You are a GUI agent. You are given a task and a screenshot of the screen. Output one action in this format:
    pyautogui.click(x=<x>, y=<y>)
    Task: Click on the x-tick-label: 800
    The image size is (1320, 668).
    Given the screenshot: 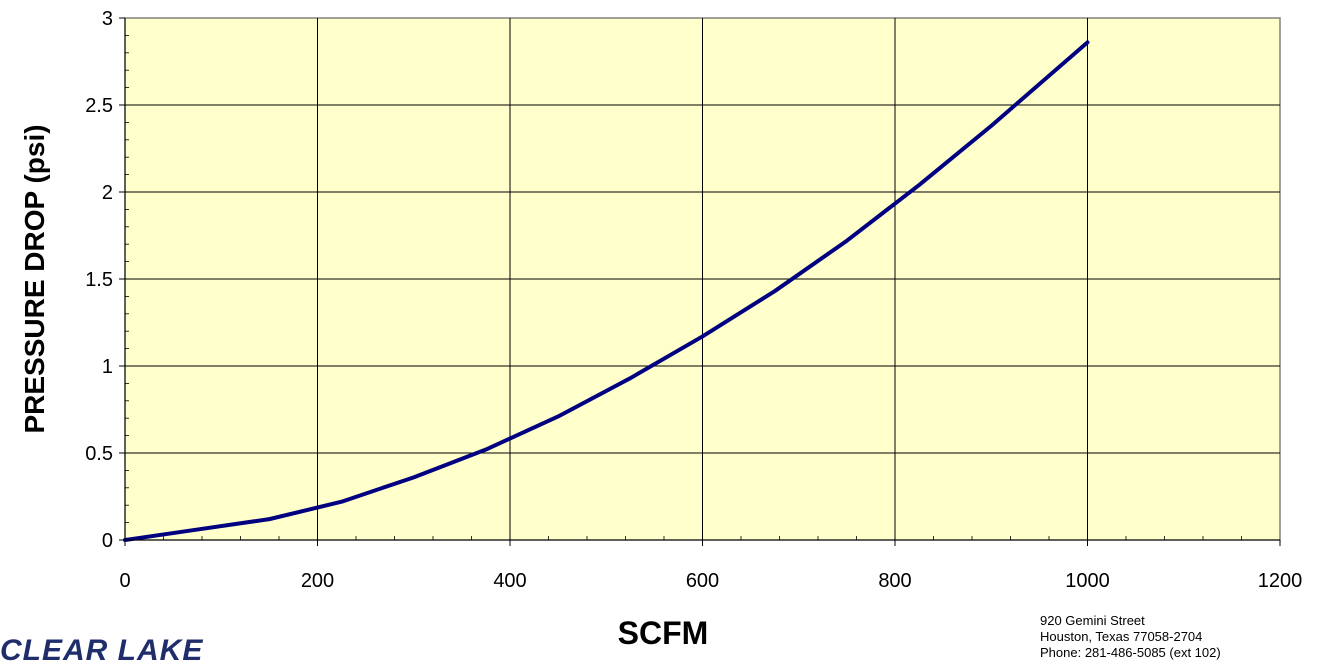 What is the action you would take?
    pyautogui.click(x=894, y=581)
    